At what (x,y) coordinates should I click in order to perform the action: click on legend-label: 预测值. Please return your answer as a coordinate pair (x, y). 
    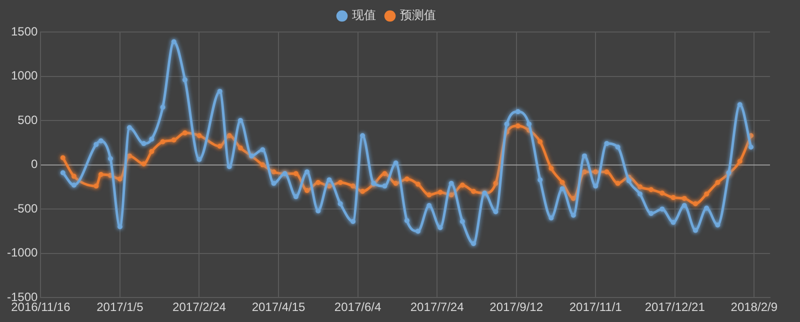
    Looking at the image, I should click on (418, 15).